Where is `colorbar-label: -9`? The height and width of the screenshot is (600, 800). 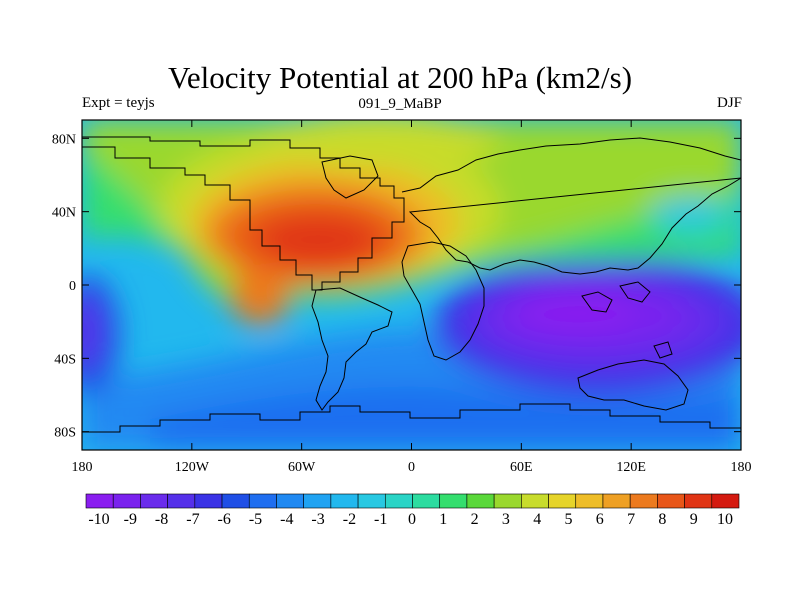 colorbar-label: -9 is located at coordinates (130, 519).